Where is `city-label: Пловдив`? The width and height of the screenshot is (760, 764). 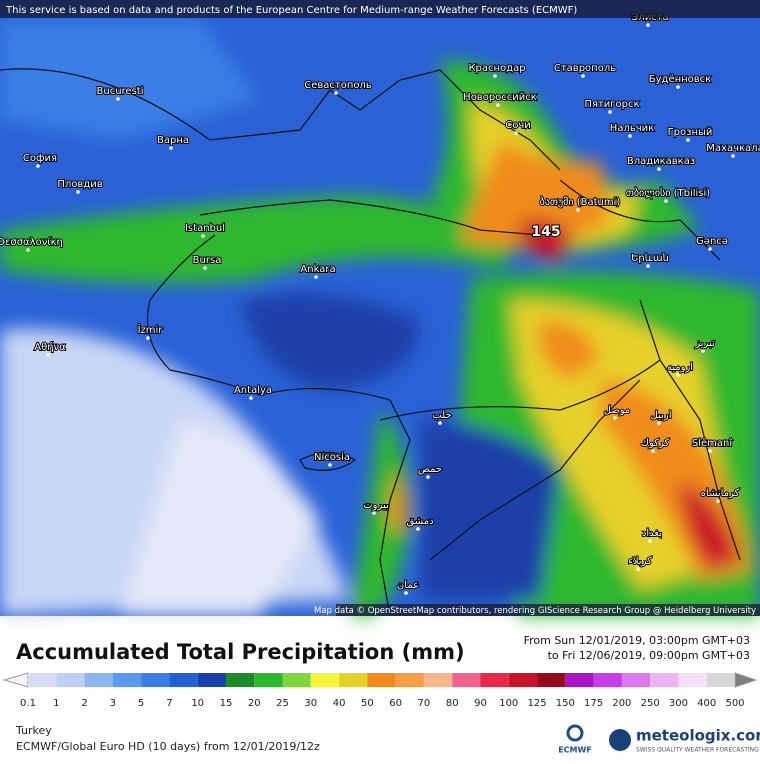 city-label: Пловдив is located at coordinates (79, 184).